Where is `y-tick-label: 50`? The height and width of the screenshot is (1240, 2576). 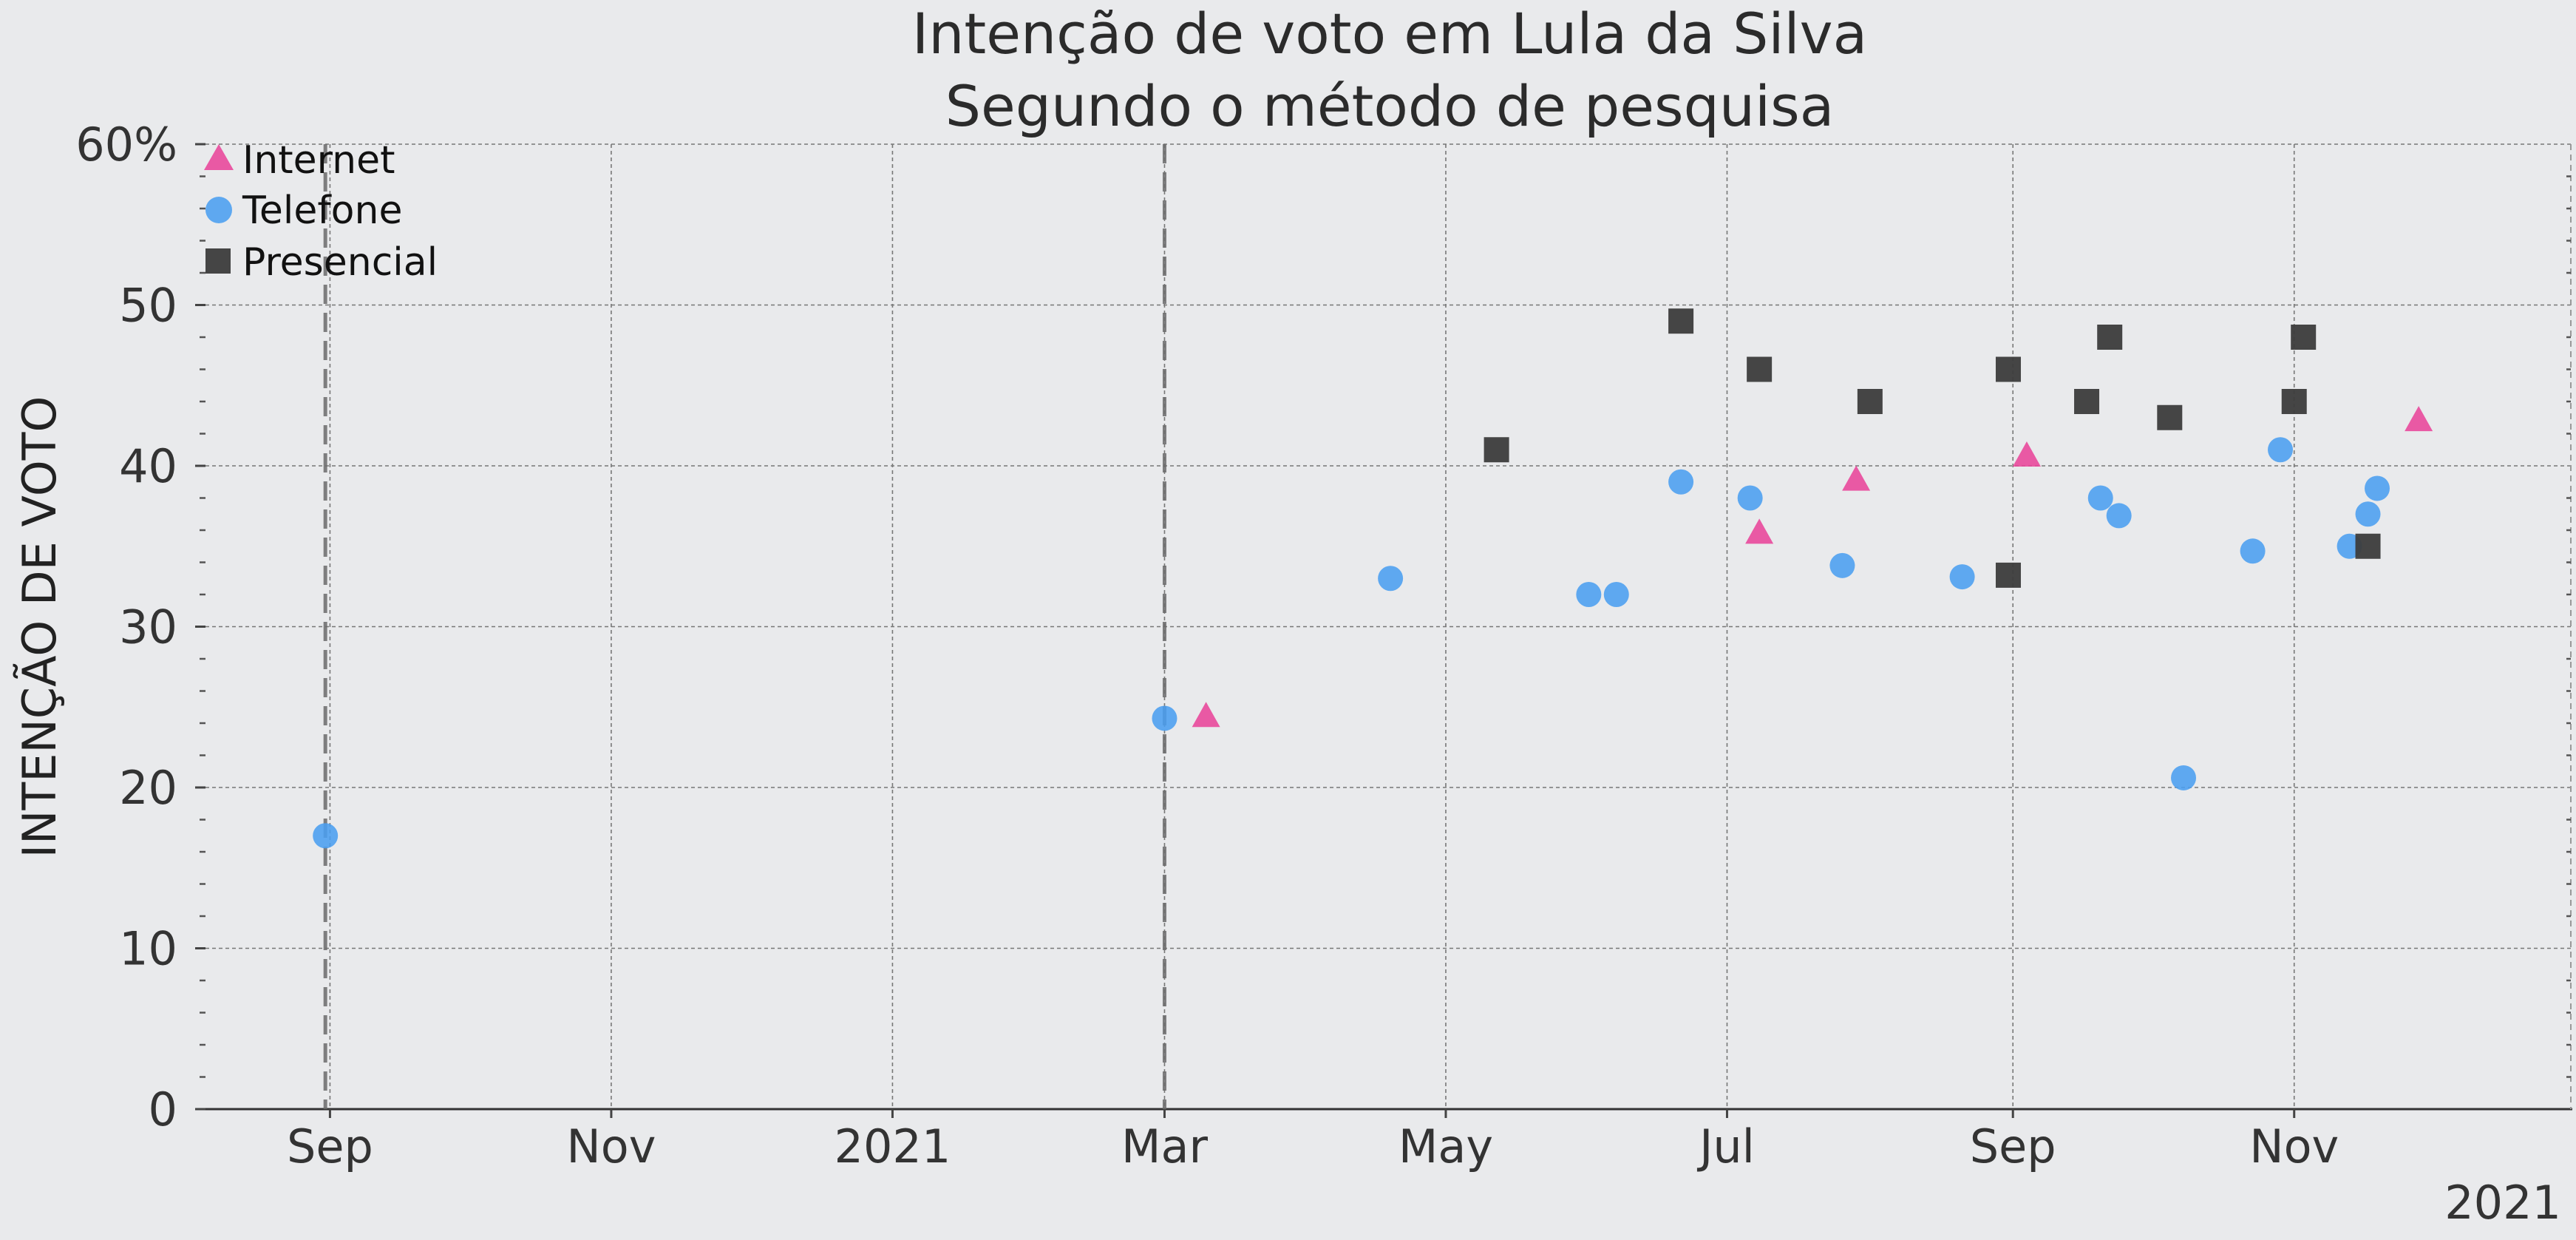
y-tick-label: 50 is located at coordinates (148, 306).